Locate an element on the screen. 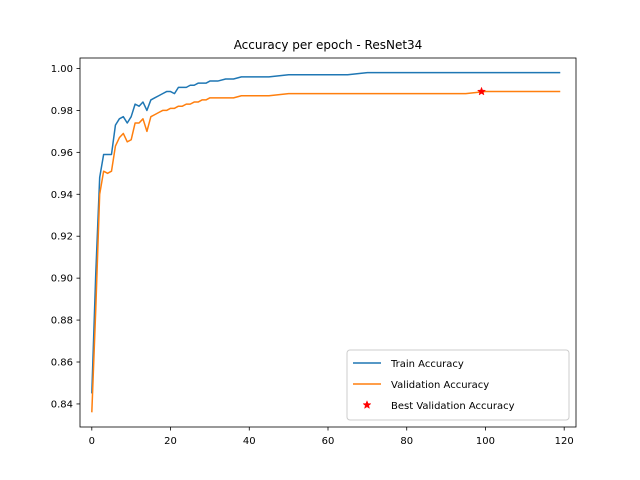 The image size is (640, 480). y-axis: 0.84 0.86 0.88 0.90 0.92 0.94 0.96 0.98 1.00 is located at coordinates (65, 237).